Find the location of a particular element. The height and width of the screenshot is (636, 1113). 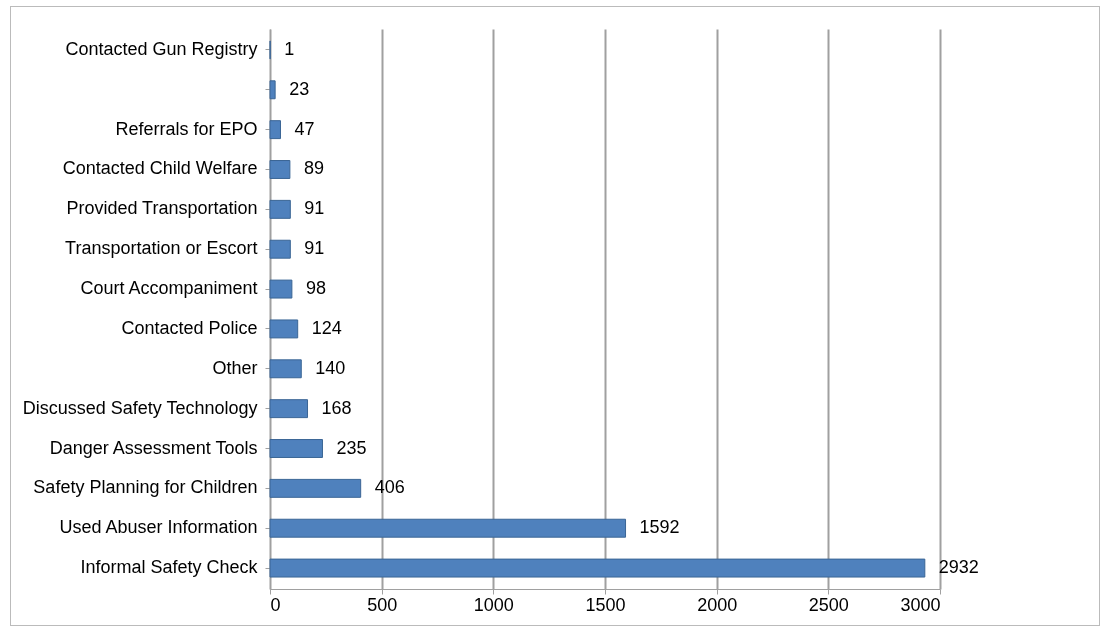

data-label: 23 is located at coordinates (299, 88).